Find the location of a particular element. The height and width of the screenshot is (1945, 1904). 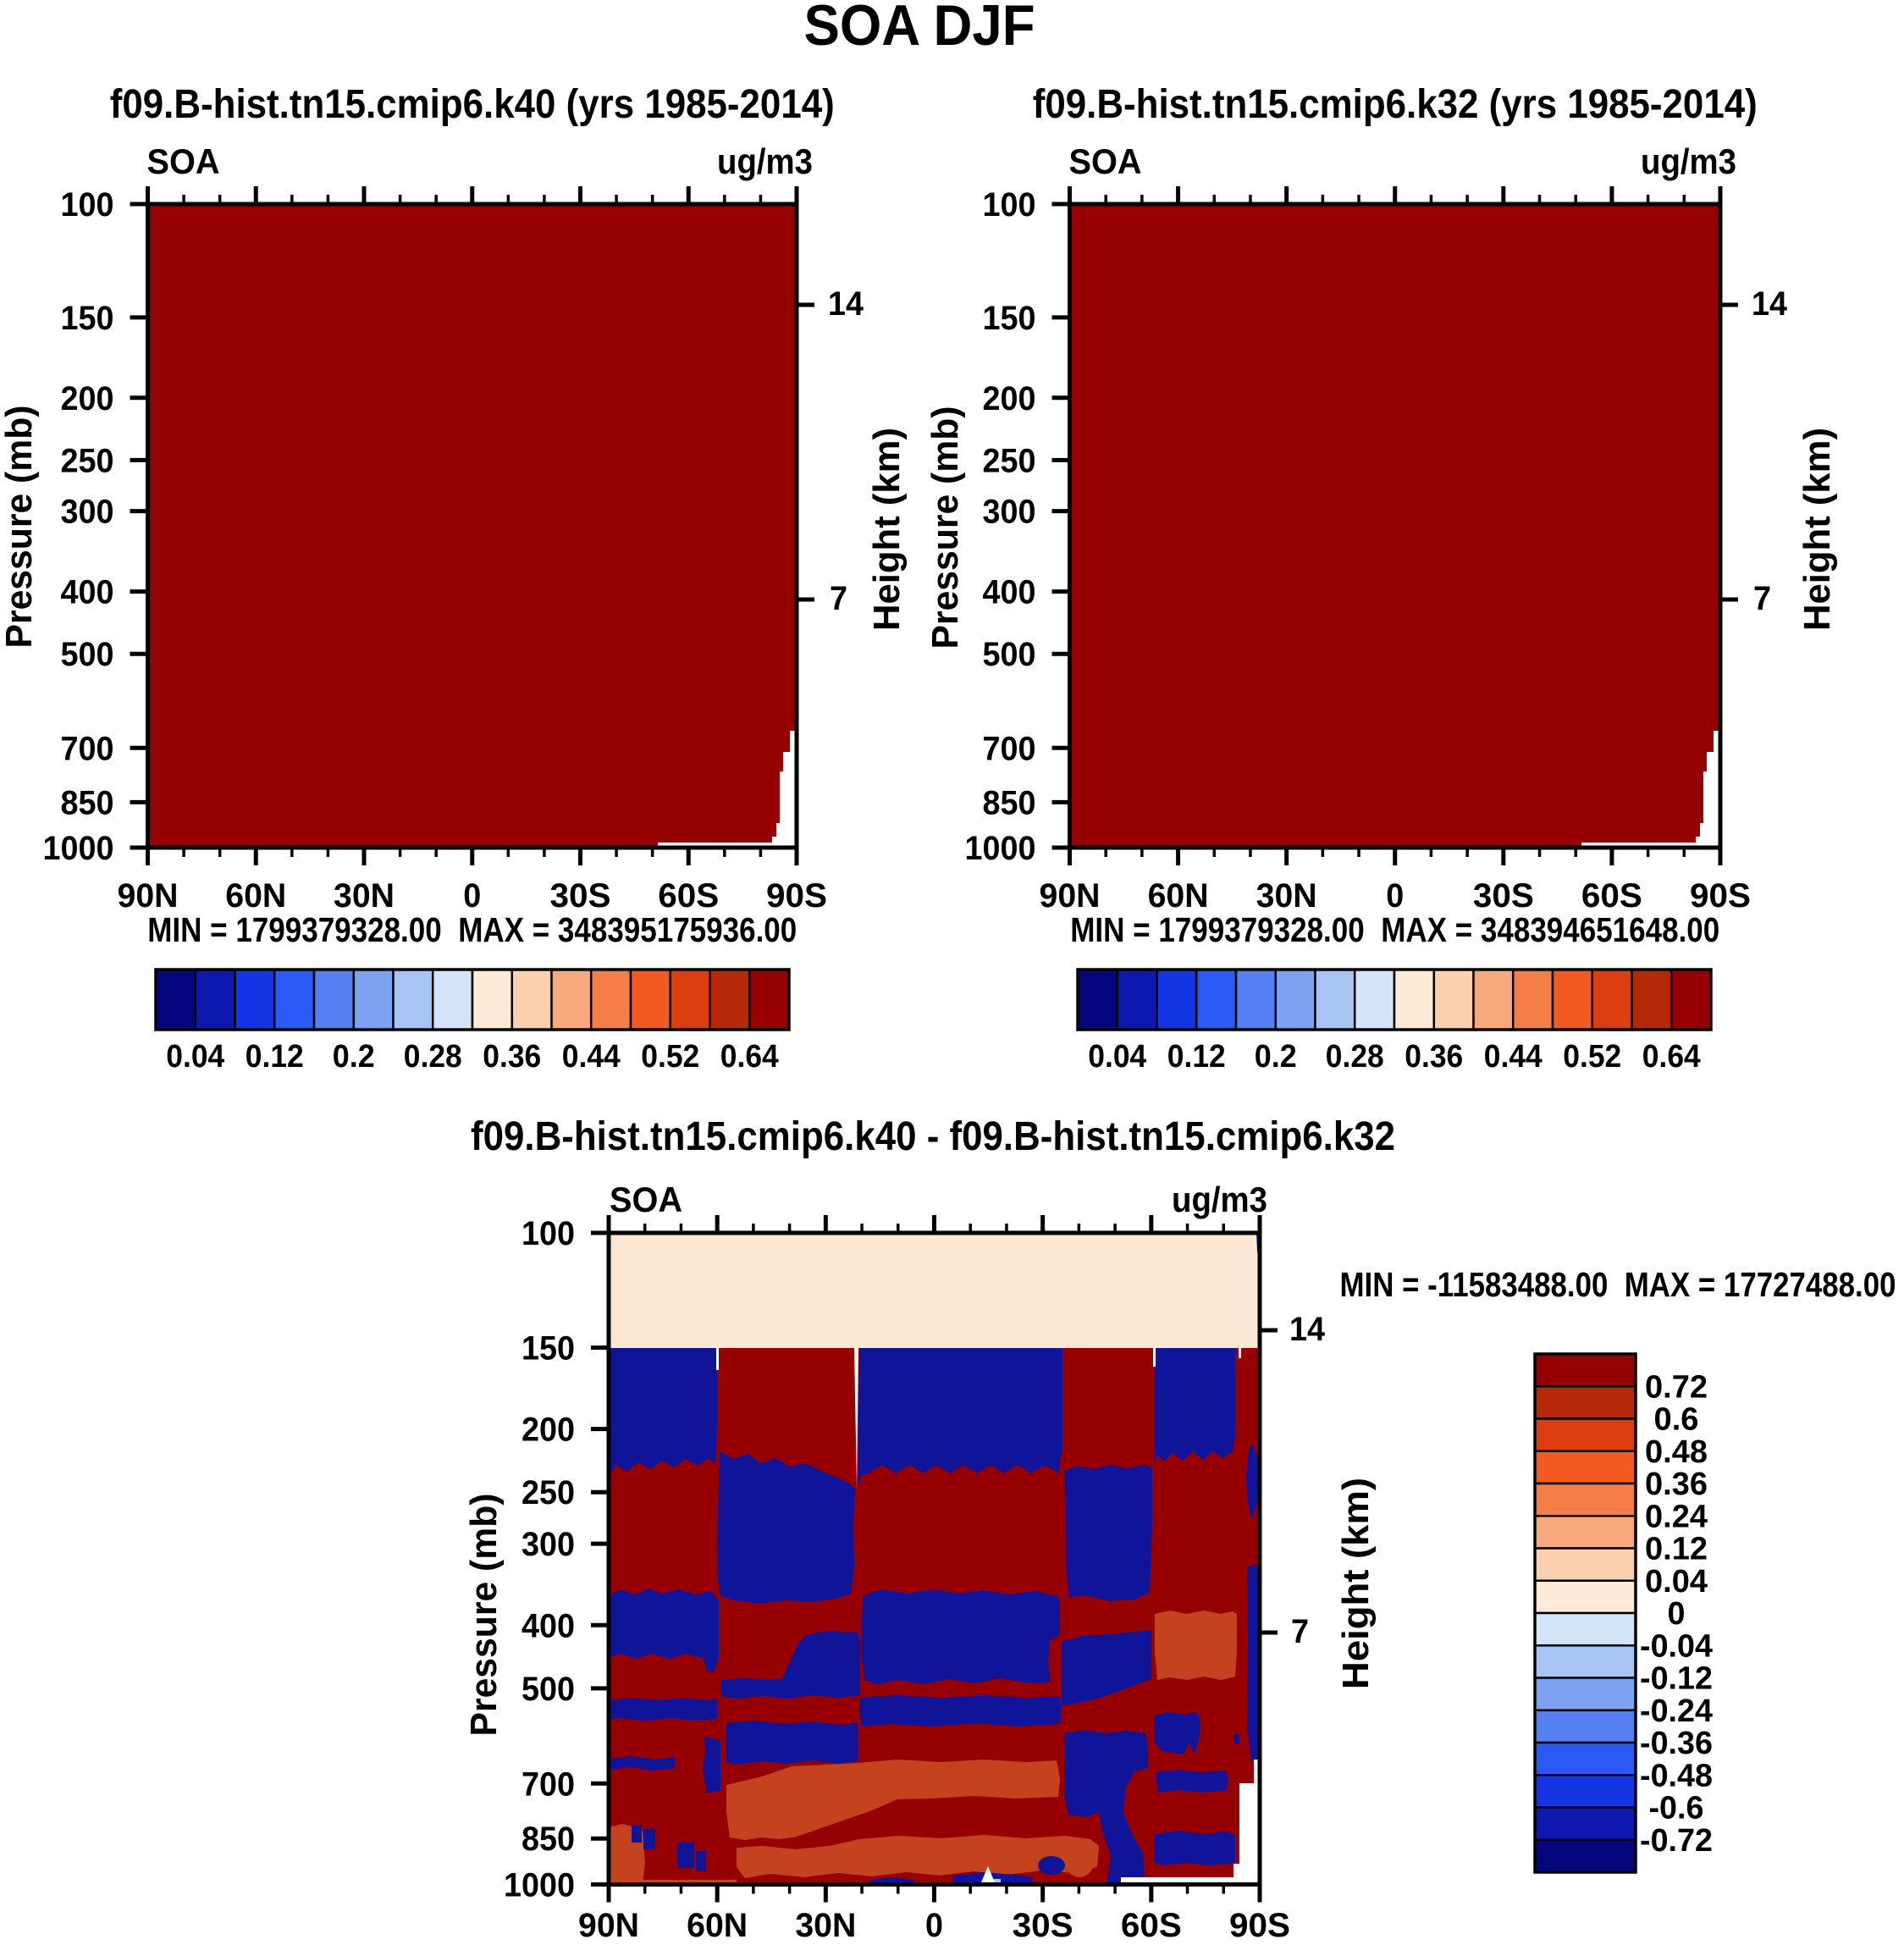

svg-text: -0.36 is located at coordinates (1676, 1744).